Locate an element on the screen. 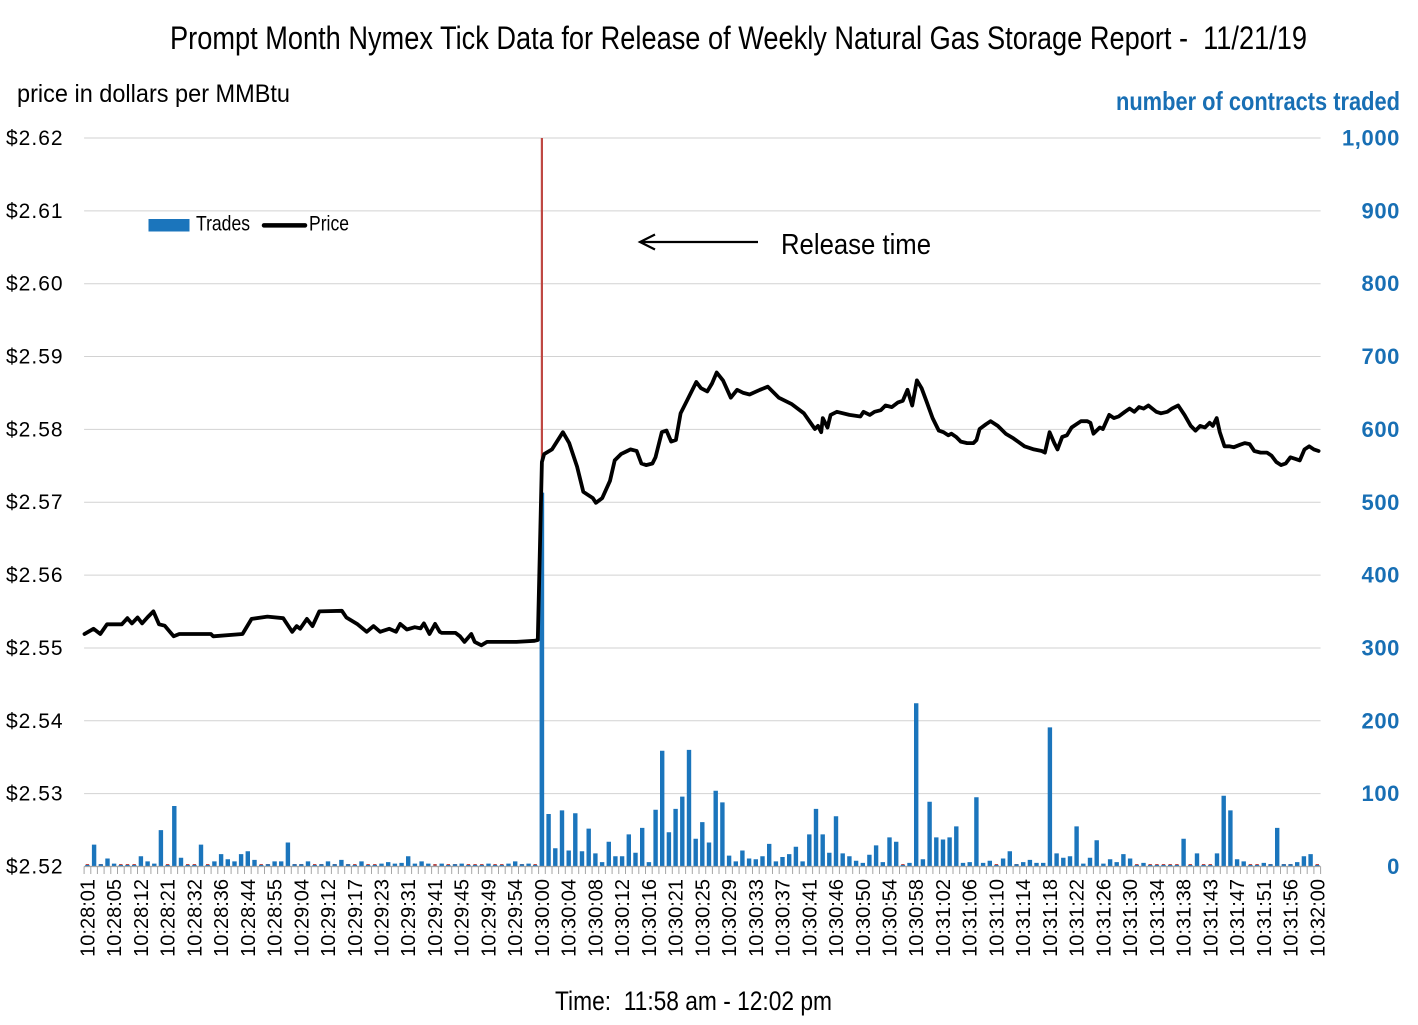  svg-text: 10:28:01 is located at coordinates (88, 918).